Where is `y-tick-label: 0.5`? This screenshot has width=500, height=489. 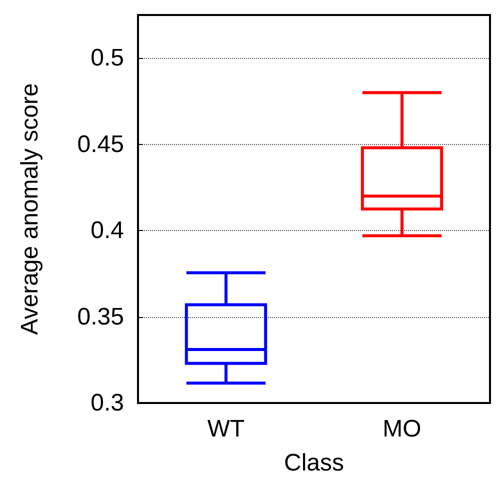 y-tick-label: 0.5 is located at coordinates (107, 58).